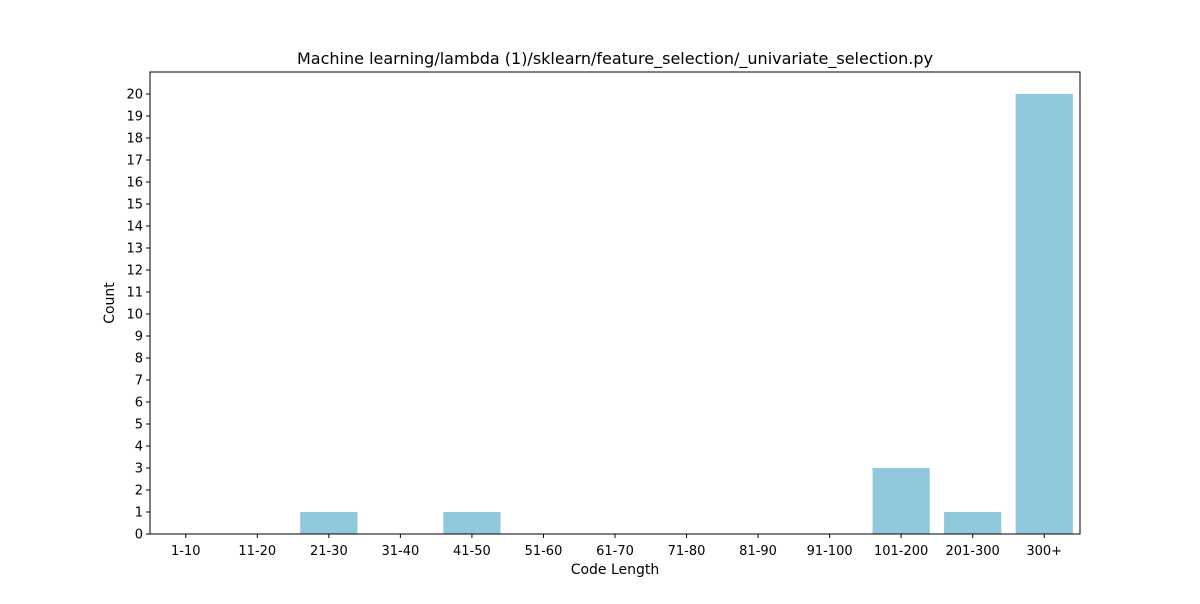 This screenshot has width=1200, height=604. What do you see at coordinates (134, 95) in the screenshot?
I see `y-tick-label: 20` at bounding box center [134, 95].